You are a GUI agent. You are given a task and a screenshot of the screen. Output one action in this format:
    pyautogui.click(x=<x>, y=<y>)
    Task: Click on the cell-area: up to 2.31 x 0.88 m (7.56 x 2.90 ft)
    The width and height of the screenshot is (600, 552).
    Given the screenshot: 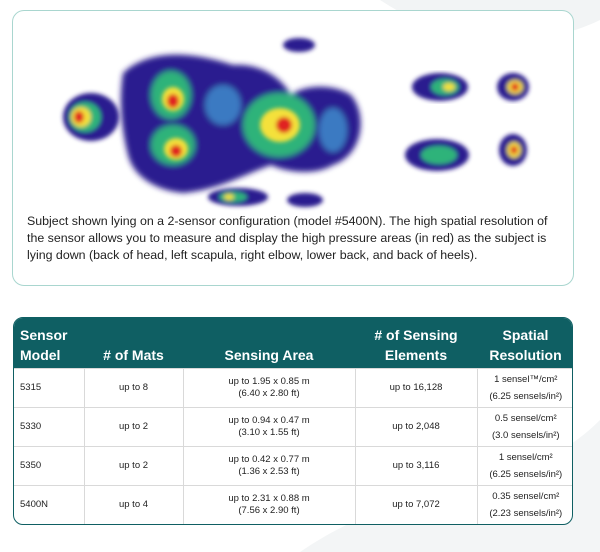 What is the action you would take?
    pyautogui.click(x=269, y=504)
    